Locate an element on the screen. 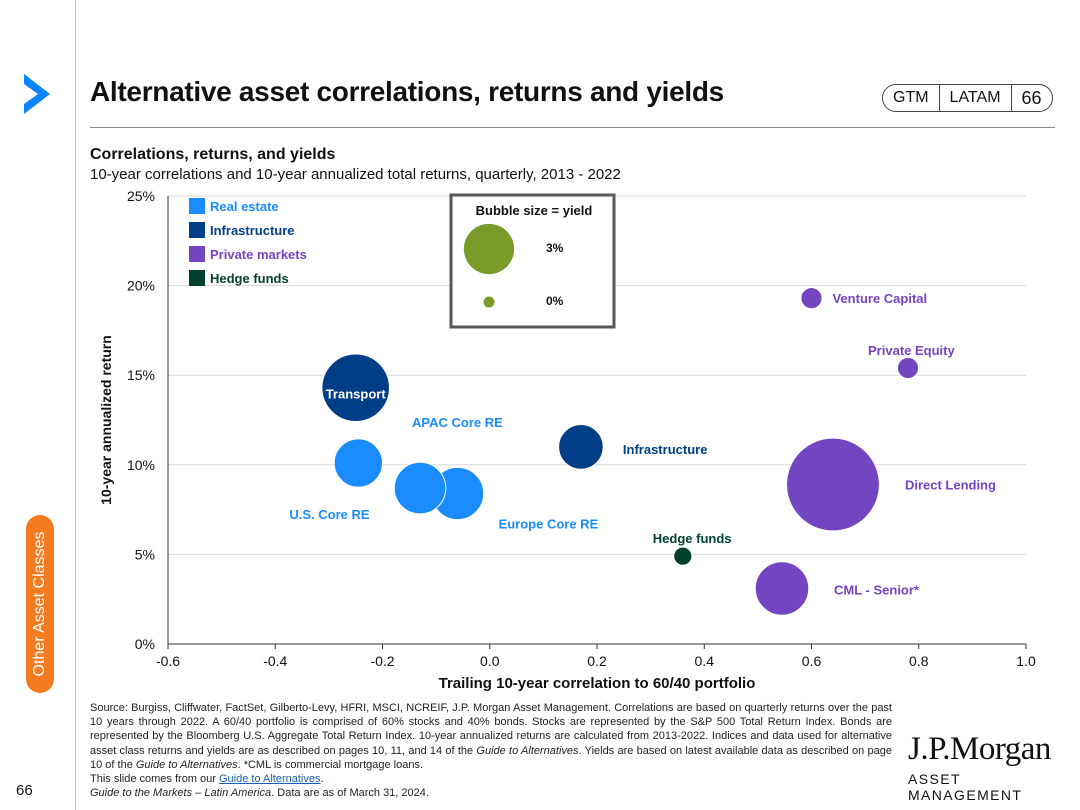 The image size is (1080, 810). y-axis-title: 10-year annualized return is located at coordinates (106, 420).